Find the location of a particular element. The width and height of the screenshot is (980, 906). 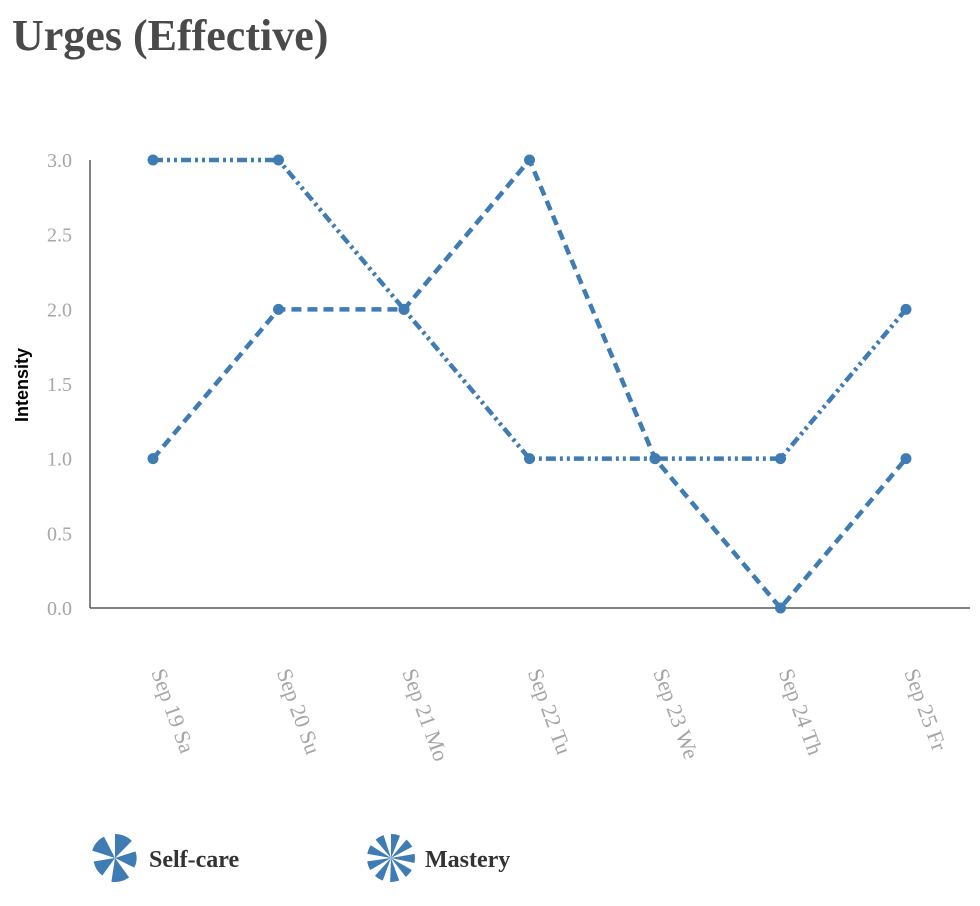

y-tick-label: 1.5 is located at coordinates (59, 385).